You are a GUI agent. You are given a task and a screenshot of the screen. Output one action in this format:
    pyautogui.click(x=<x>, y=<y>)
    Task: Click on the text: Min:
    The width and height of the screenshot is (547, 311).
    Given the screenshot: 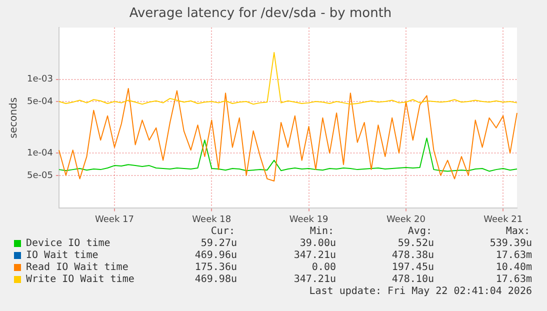 What is the action you would take?
    pyautogui.click(x=322, y=231)
    